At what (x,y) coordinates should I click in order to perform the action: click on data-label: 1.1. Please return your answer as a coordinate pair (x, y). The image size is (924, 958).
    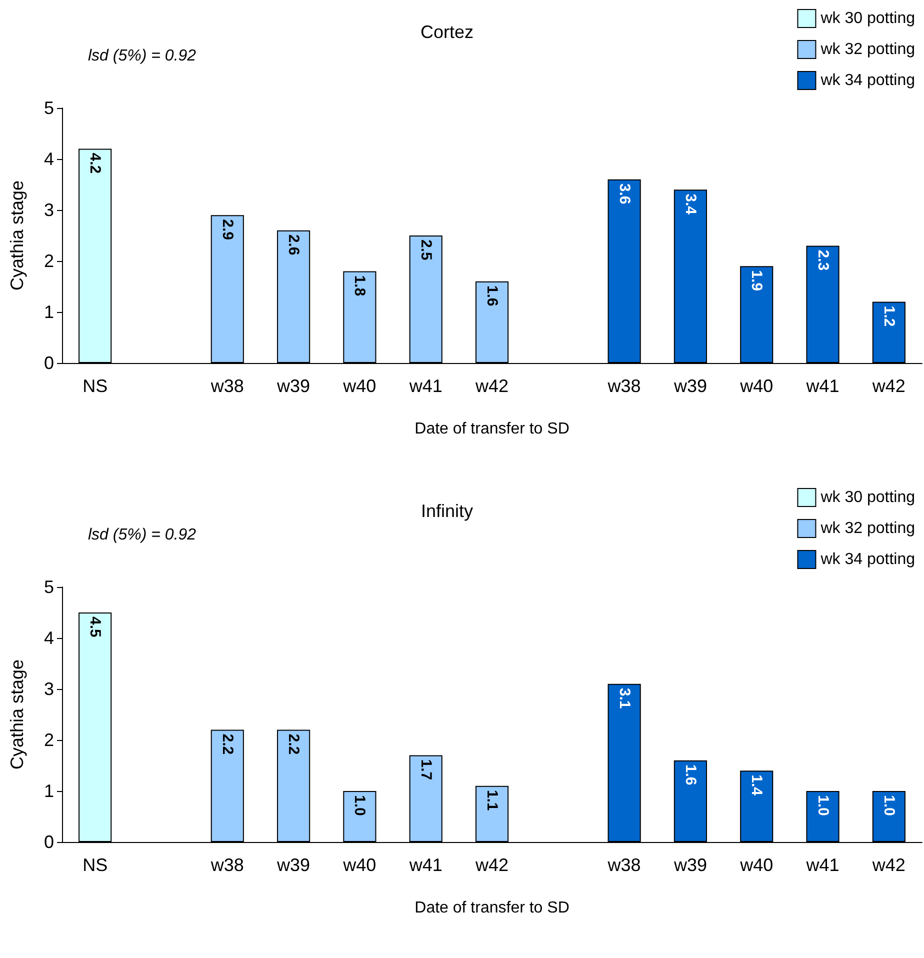
    Looking at the image, I should click on (492, 800).